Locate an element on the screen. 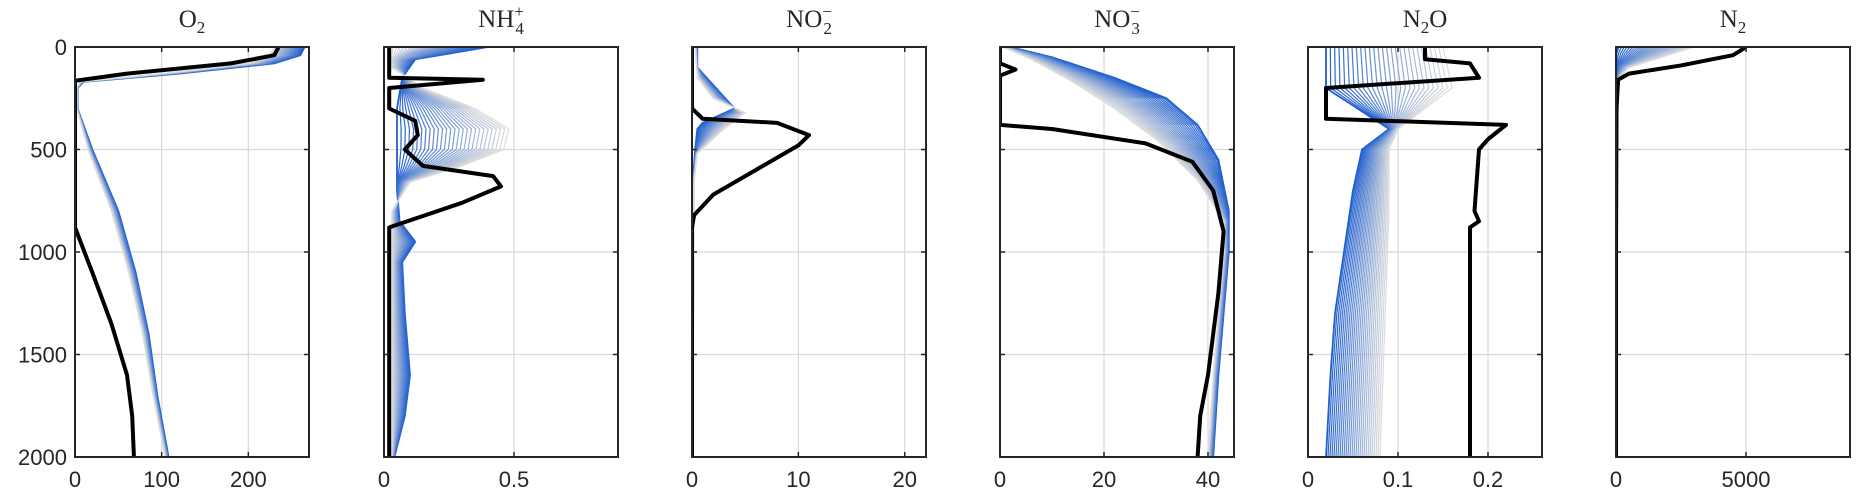 The image size is (1856, 494). panel-title: N2O is located at coordinates (1425, 21).